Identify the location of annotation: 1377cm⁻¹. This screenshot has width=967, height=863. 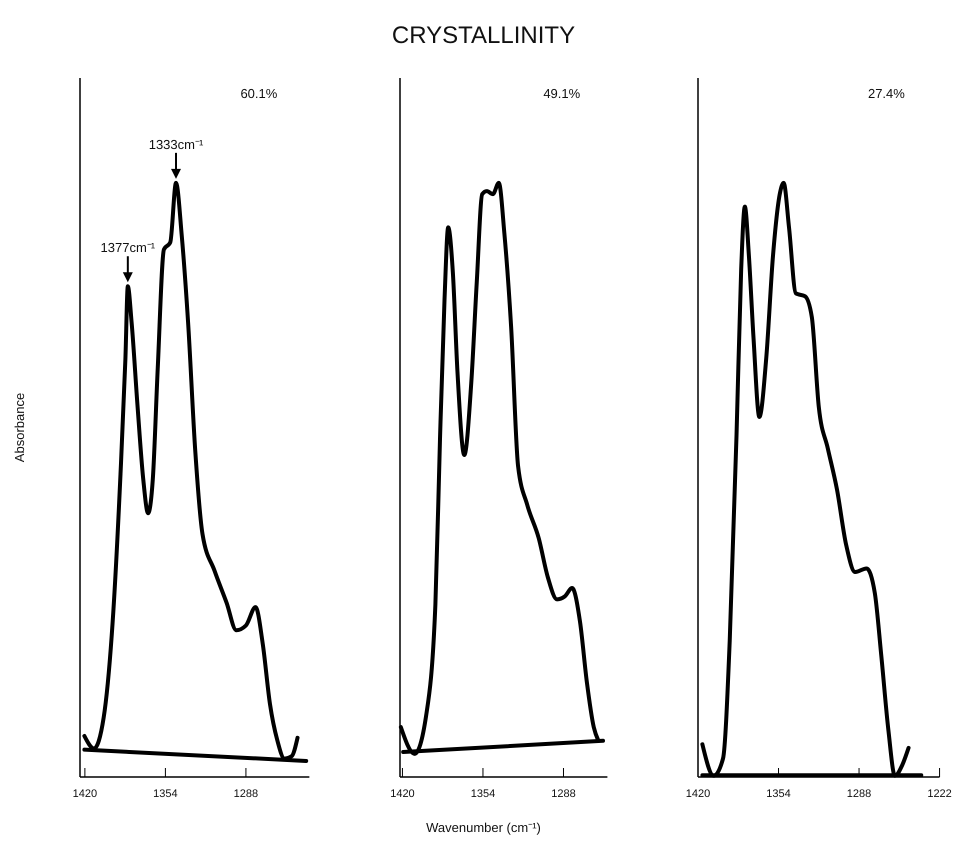
(128, 248).